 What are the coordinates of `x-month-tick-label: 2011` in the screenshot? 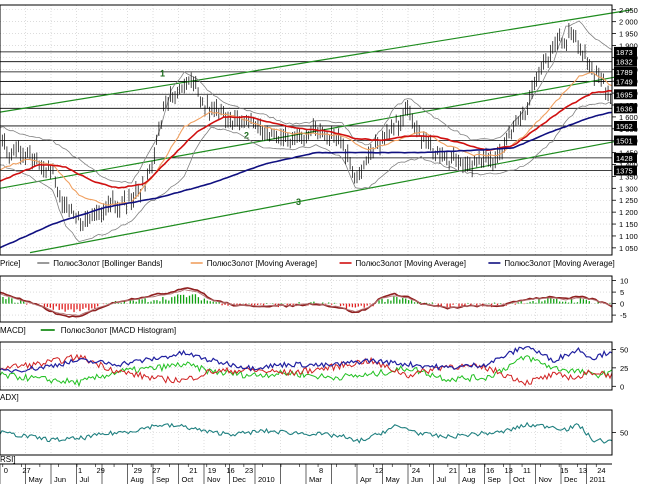 It's located at (598, 479).